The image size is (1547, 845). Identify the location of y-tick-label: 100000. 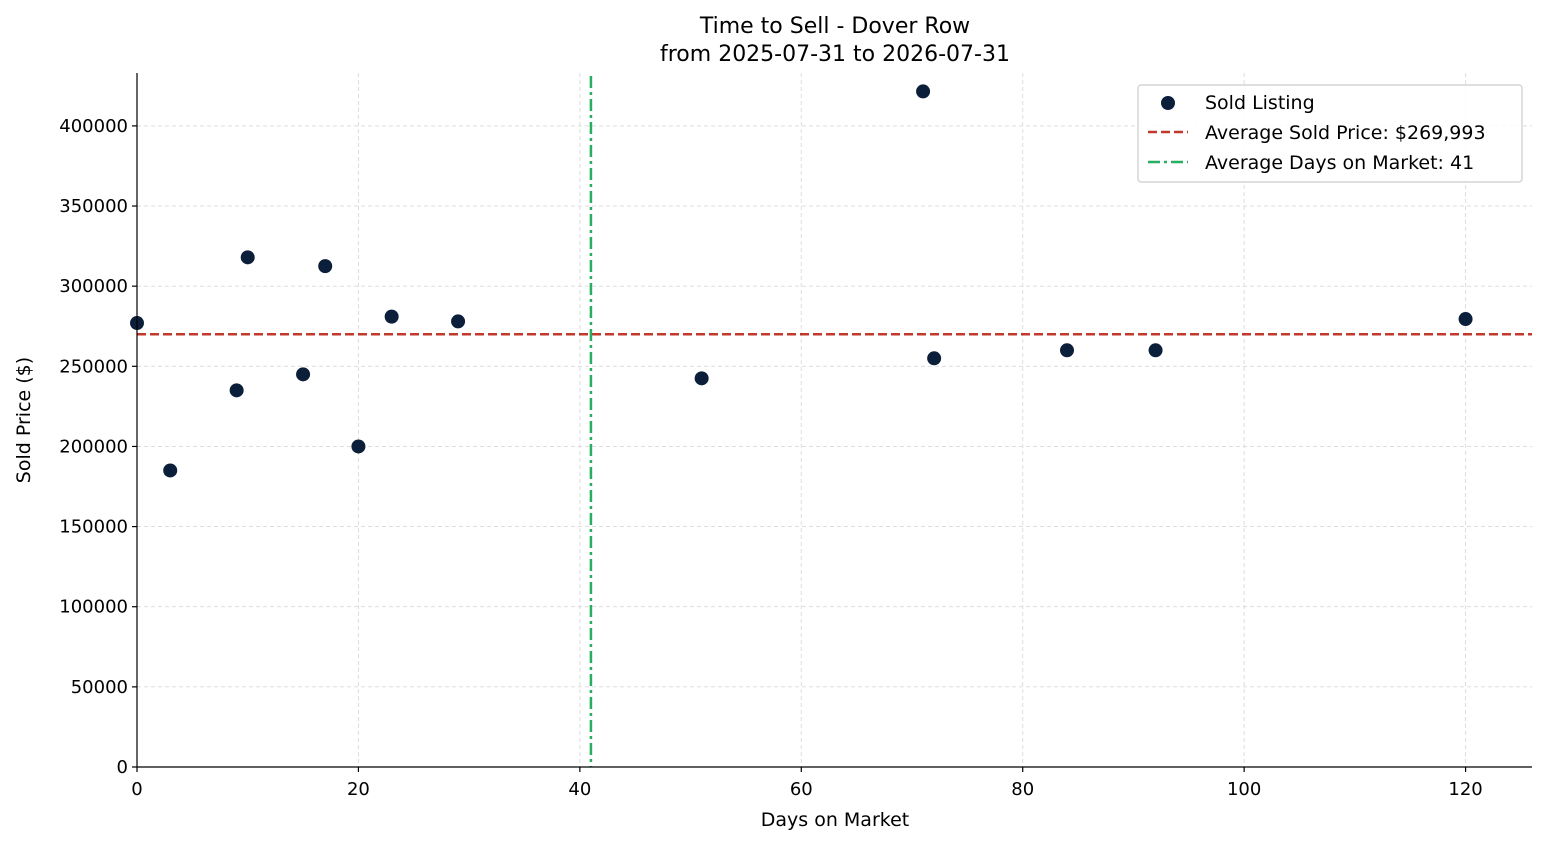
(93, 607).